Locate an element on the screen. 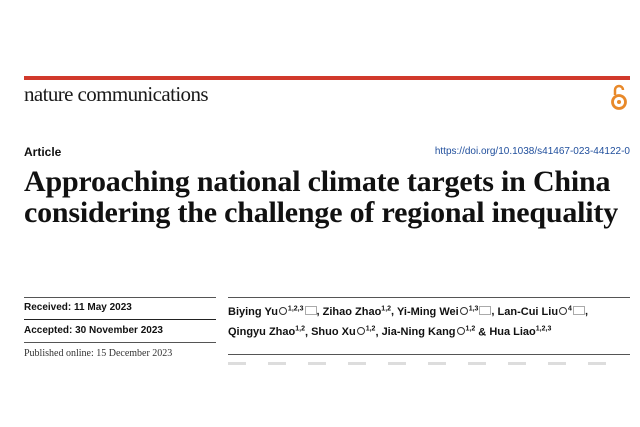  author-name: Jia-Ning Kang is located at coordinates (418, 332).